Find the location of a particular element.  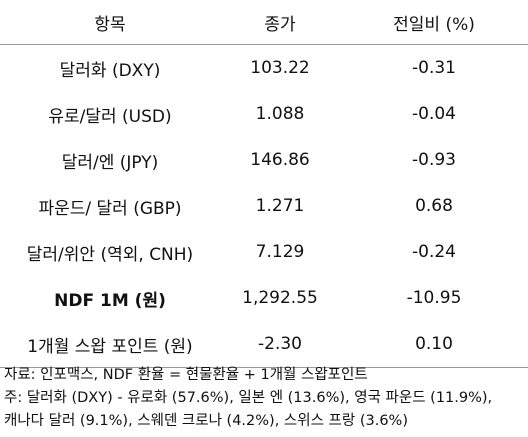

row-close: 1.088 is located at coordinates (280, 114).